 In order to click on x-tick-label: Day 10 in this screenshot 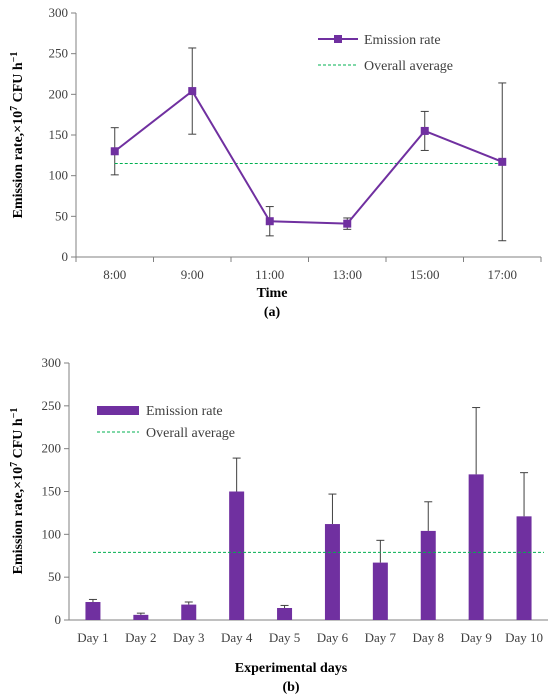, I will do `click(524, 637)`.